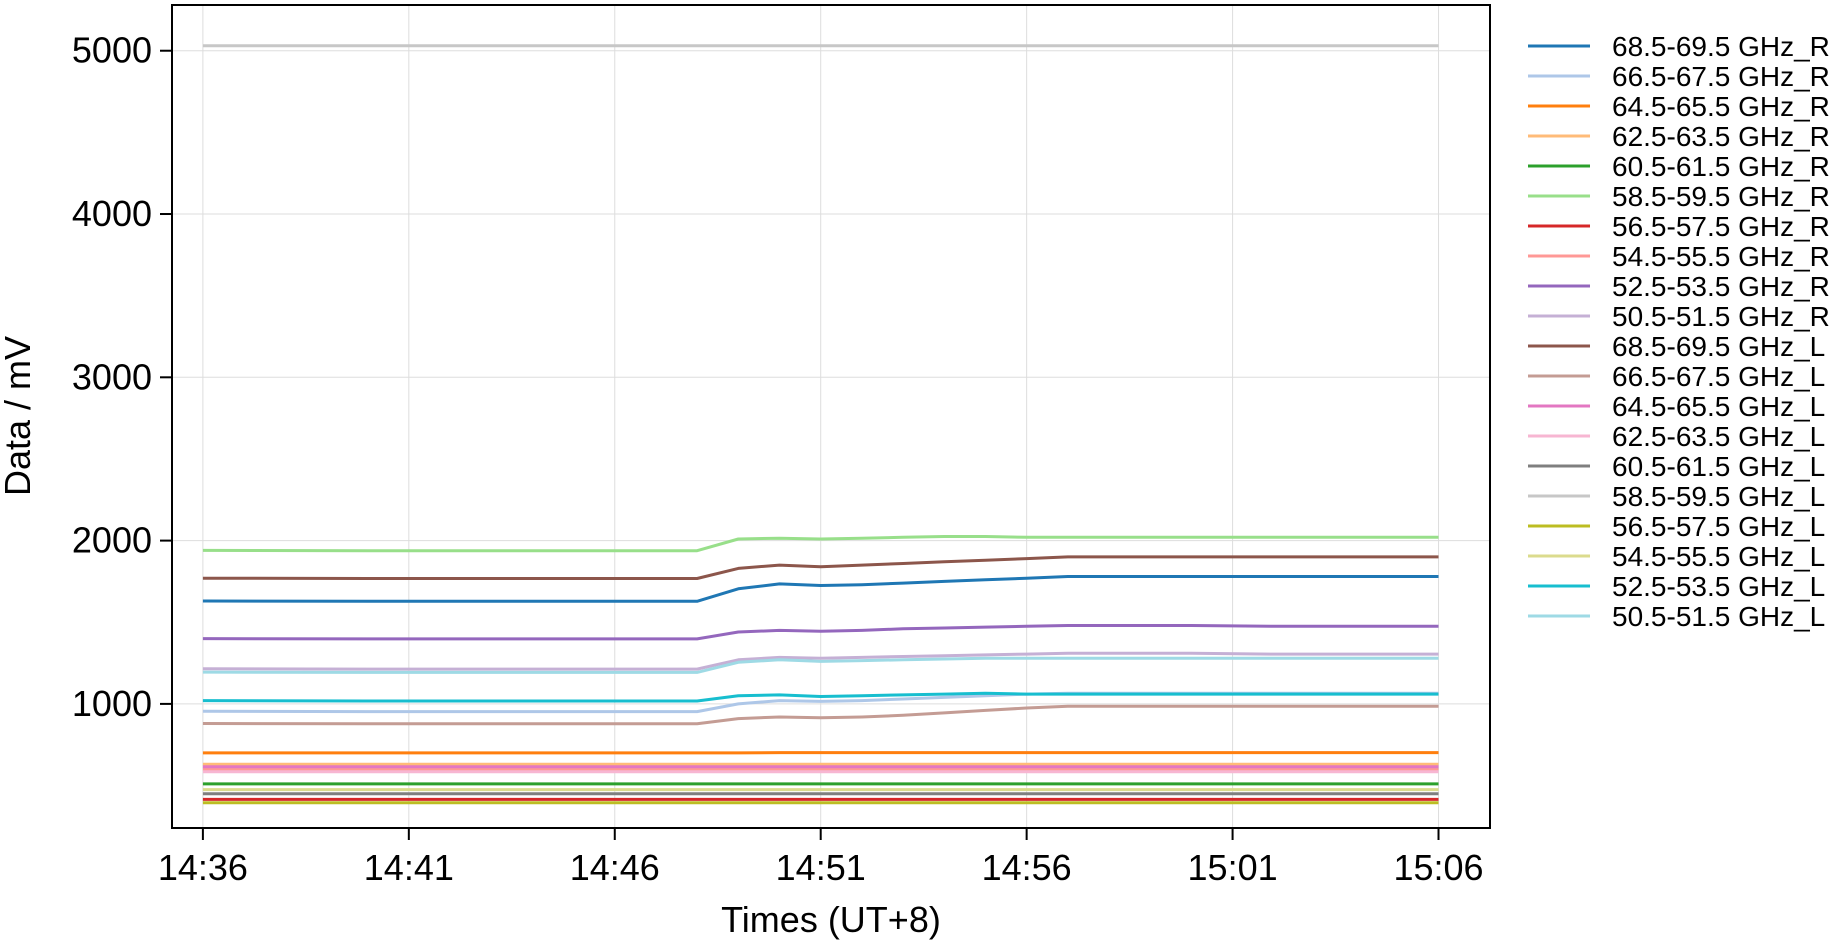 The width and height of the screenshot is (1847, 941). What do you see at coordinates (1718, 346) in the screenshot?
I see `legend-label: 68.5-69.5 GHz_L` at bounding box center [1718, 346].